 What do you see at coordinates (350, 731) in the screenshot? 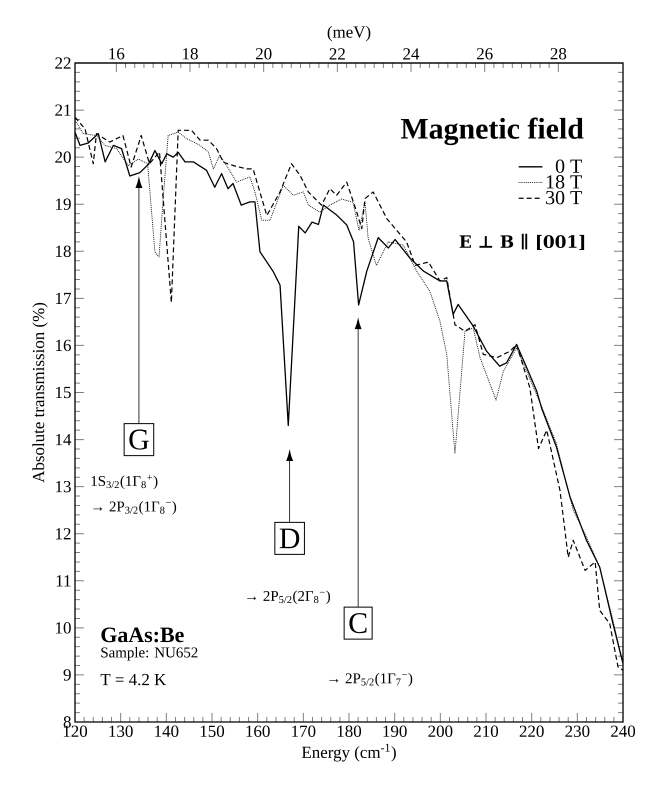
I see `x-tick-label: 180` at bounding box center [350, 731].